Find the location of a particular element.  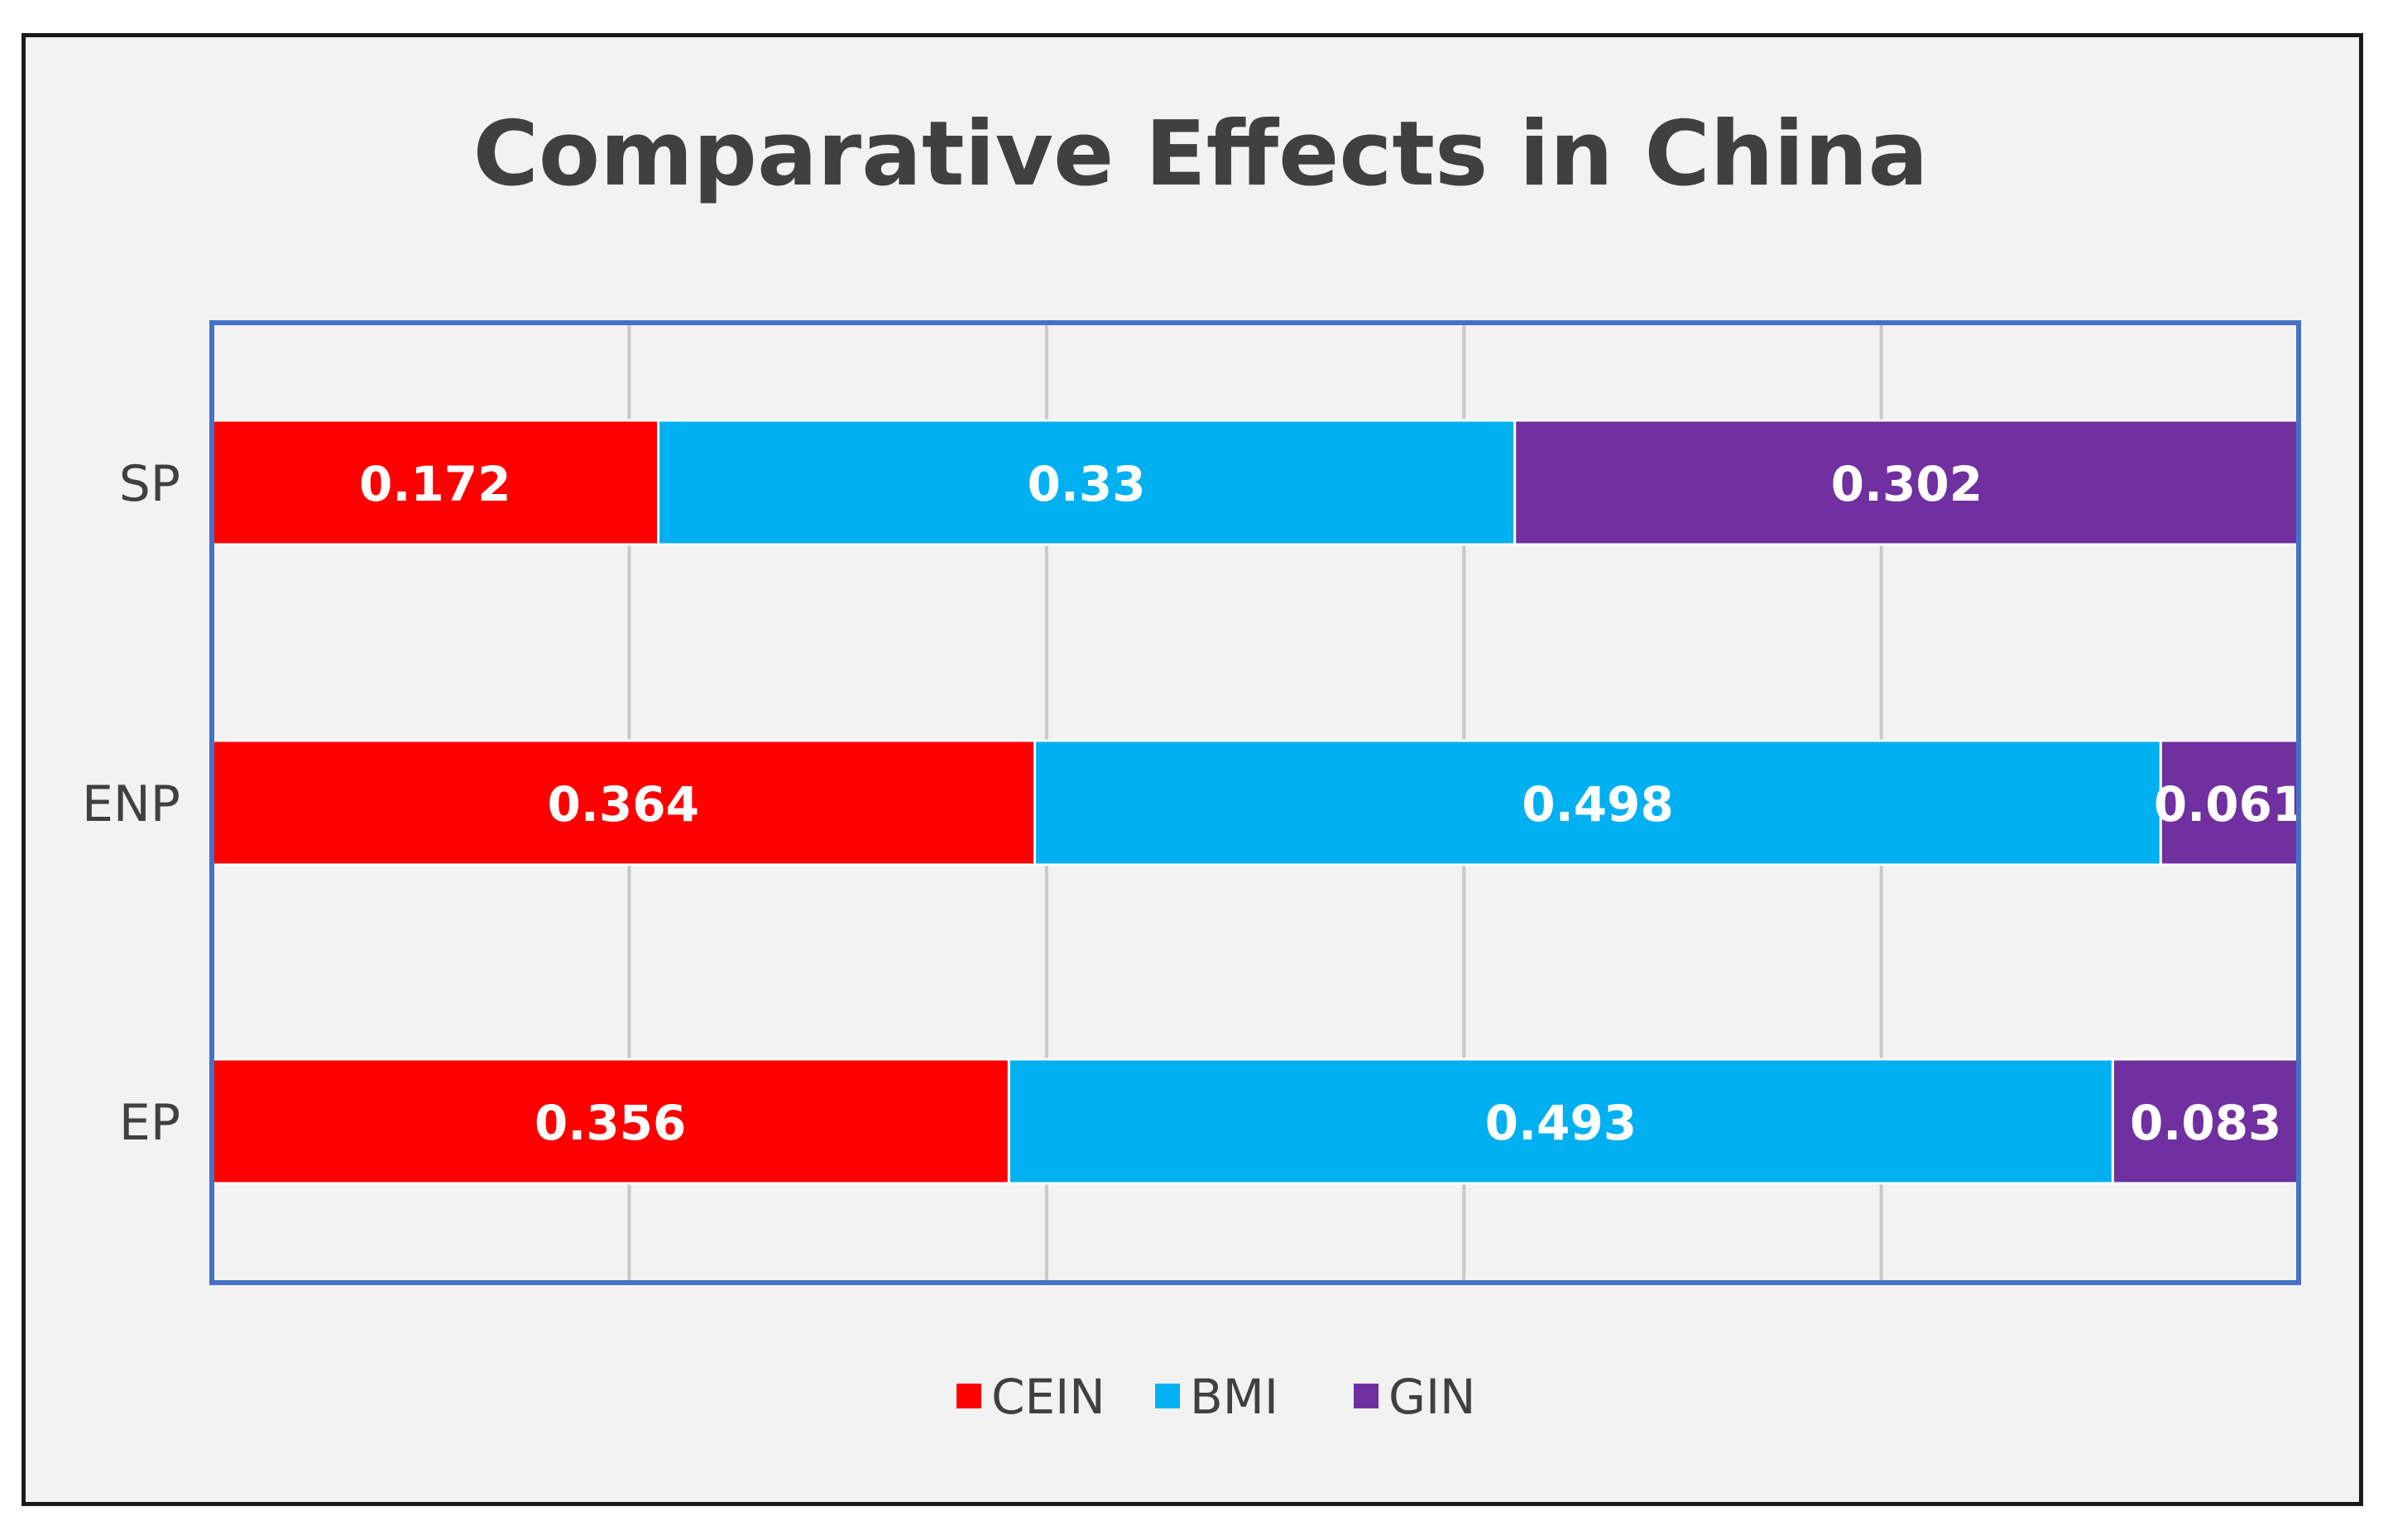

data-label-enp-cein: 0.364 is located at coordinates (624, 804).